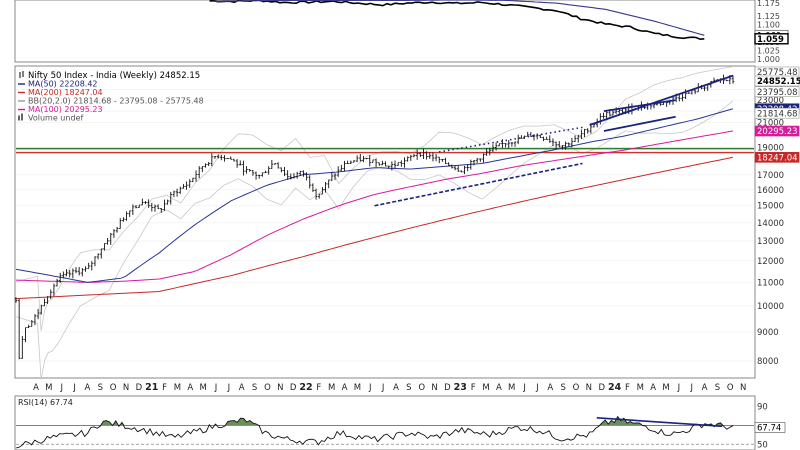  I want to click on price-axis-tick: 23000, so click(770, 101).